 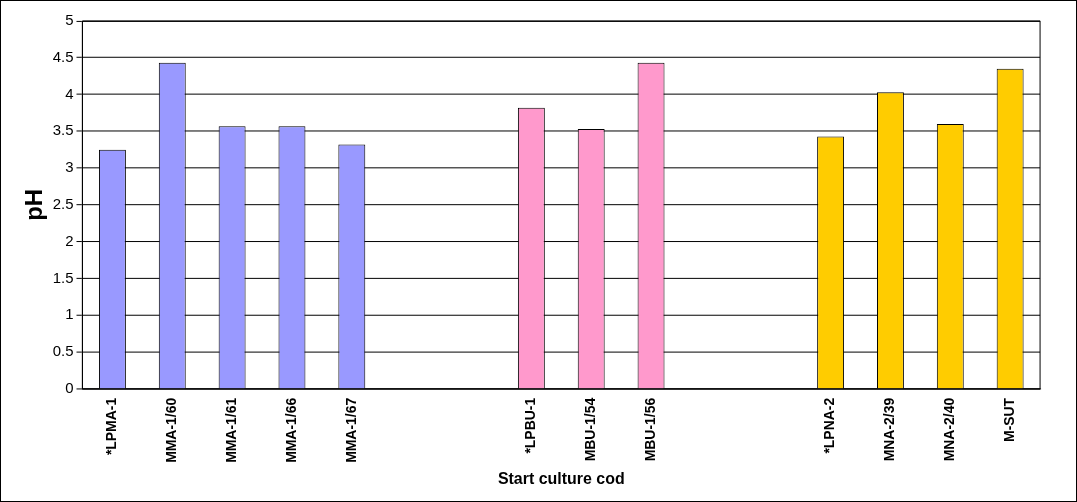 I want to click on x-tick-label: MMA-1/60, so click(x=171, y=430).